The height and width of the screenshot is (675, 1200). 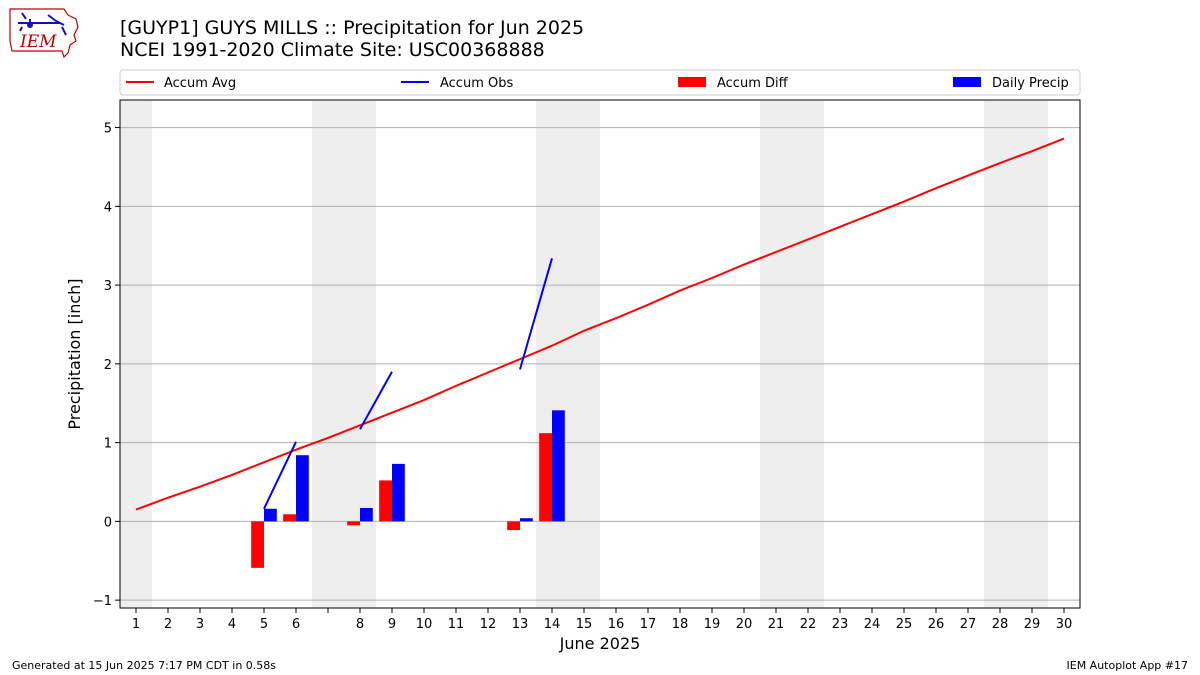 What do you see at coordinates (38, 42) in the screenshot?
I see `logo-text: IEM` at bounding box center [38, 42].